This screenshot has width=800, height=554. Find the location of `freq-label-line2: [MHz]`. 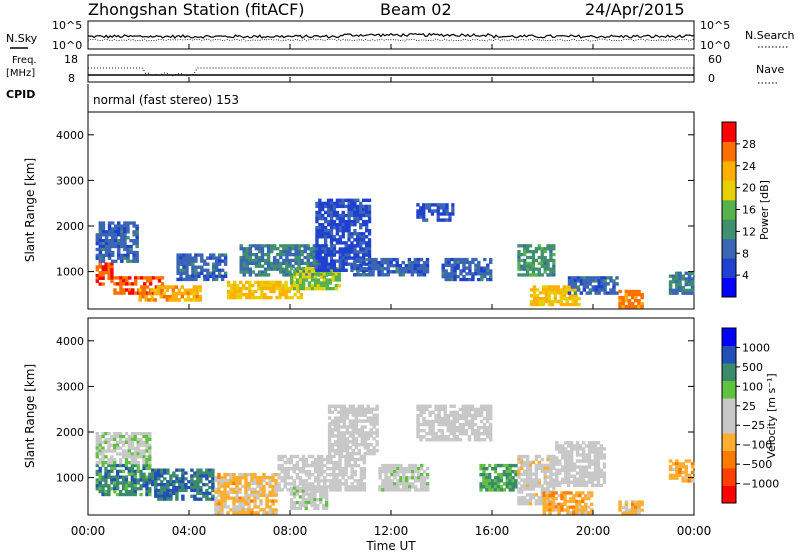

freq-label-line2: [MHz] is located at coordinates (20, 73).